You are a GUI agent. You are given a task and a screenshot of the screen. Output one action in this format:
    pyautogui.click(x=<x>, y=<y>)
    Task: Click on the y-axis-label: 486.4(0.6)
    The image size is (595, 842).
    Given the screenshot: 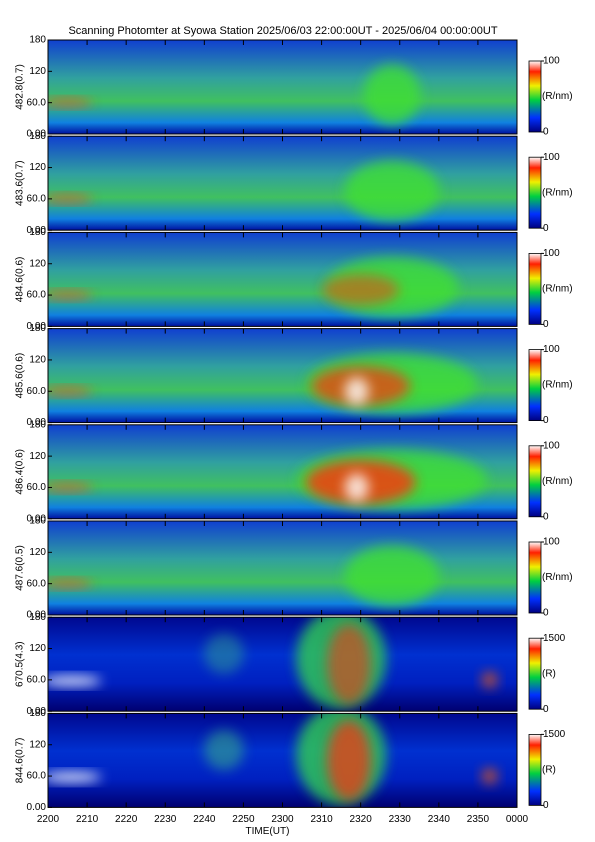 What is the action you would take?
    pyautogui.click(x=20, y=472)
    